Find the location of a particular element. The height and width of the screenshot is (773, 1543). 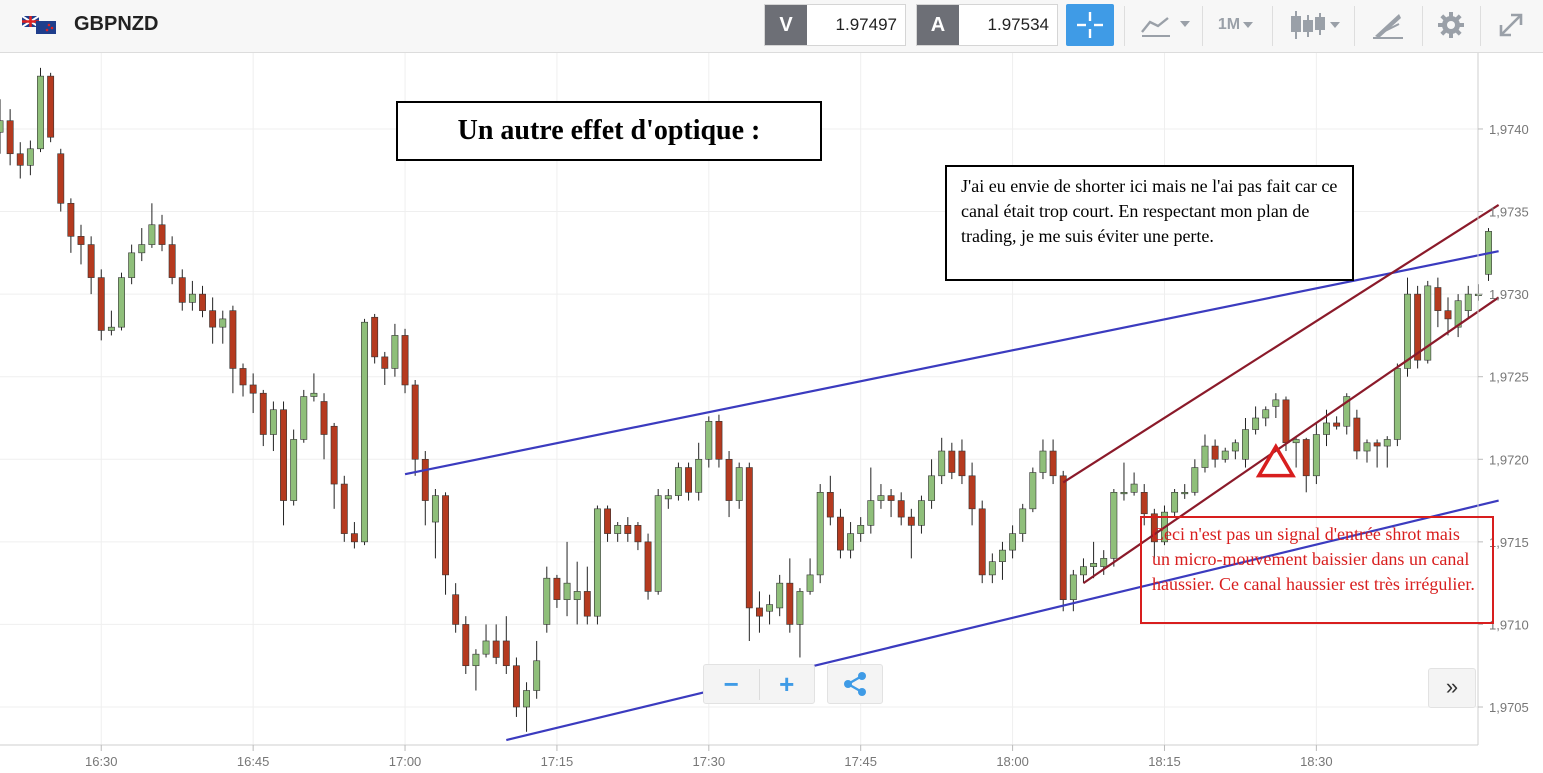

x-tick-label: 16:30 is located at coordinates (101, 761).